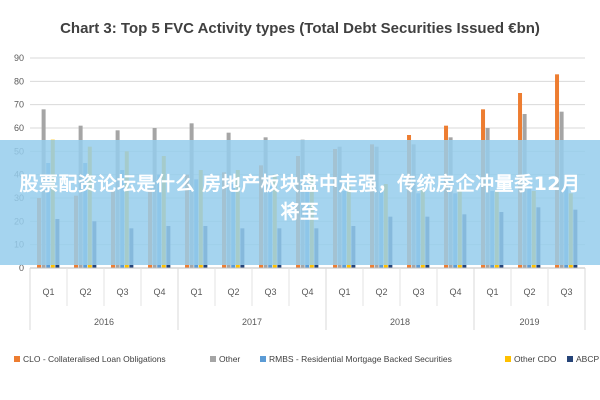 The height and width of the screenshot is (400, 600). I want to click on y-tick-label: 0, so click(21, 268).